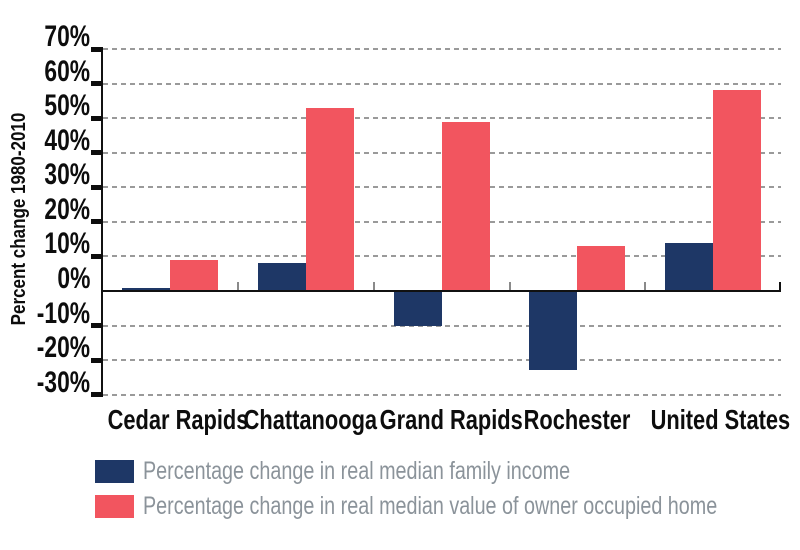 The width and height of the screenshot is (800, 550). I want to click on gridline--10, so click(442, 325).